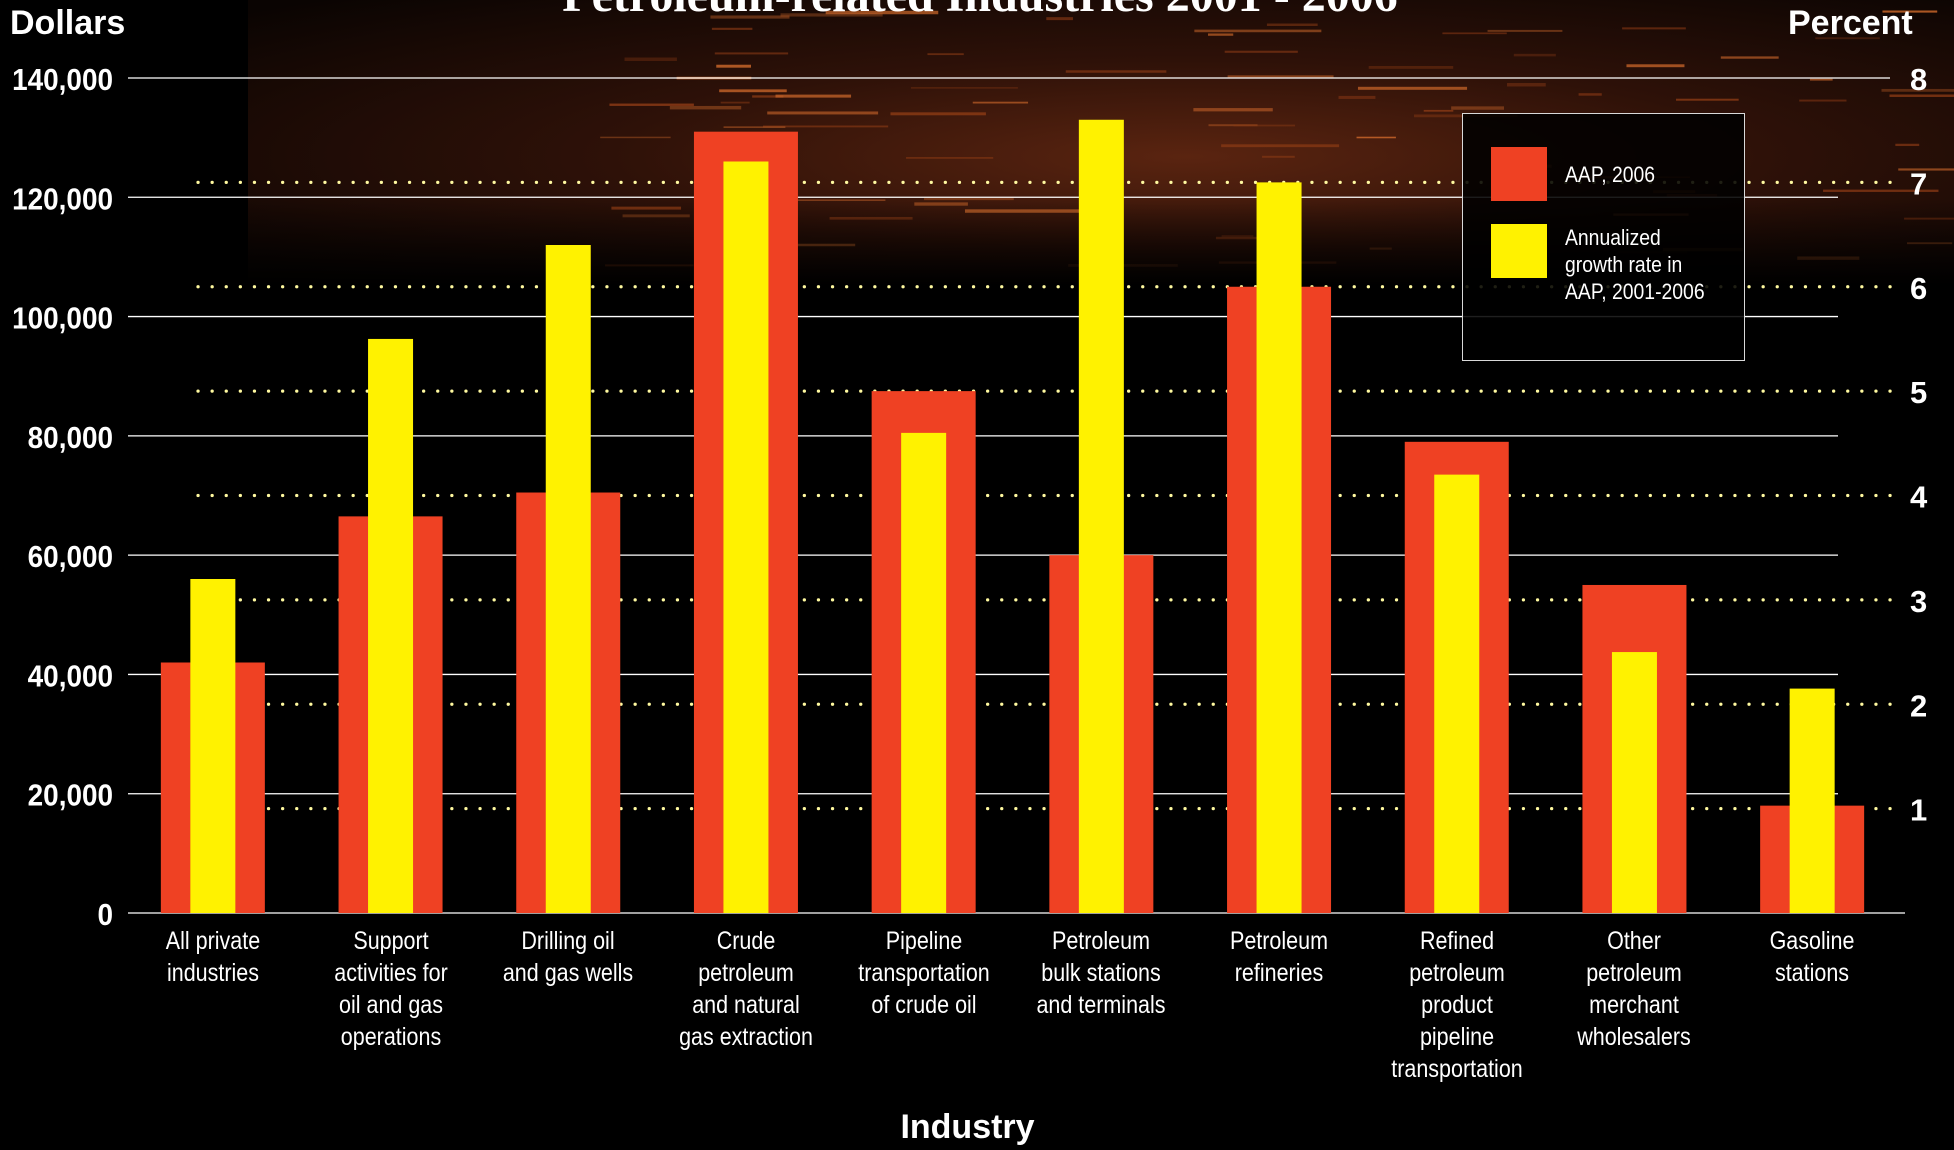 The height and width of the screenshot is (1150, 1954). Describe the element at coordinates (1101, 1005) in the screenshot. I see `category-label-line: and terminals` at that location.